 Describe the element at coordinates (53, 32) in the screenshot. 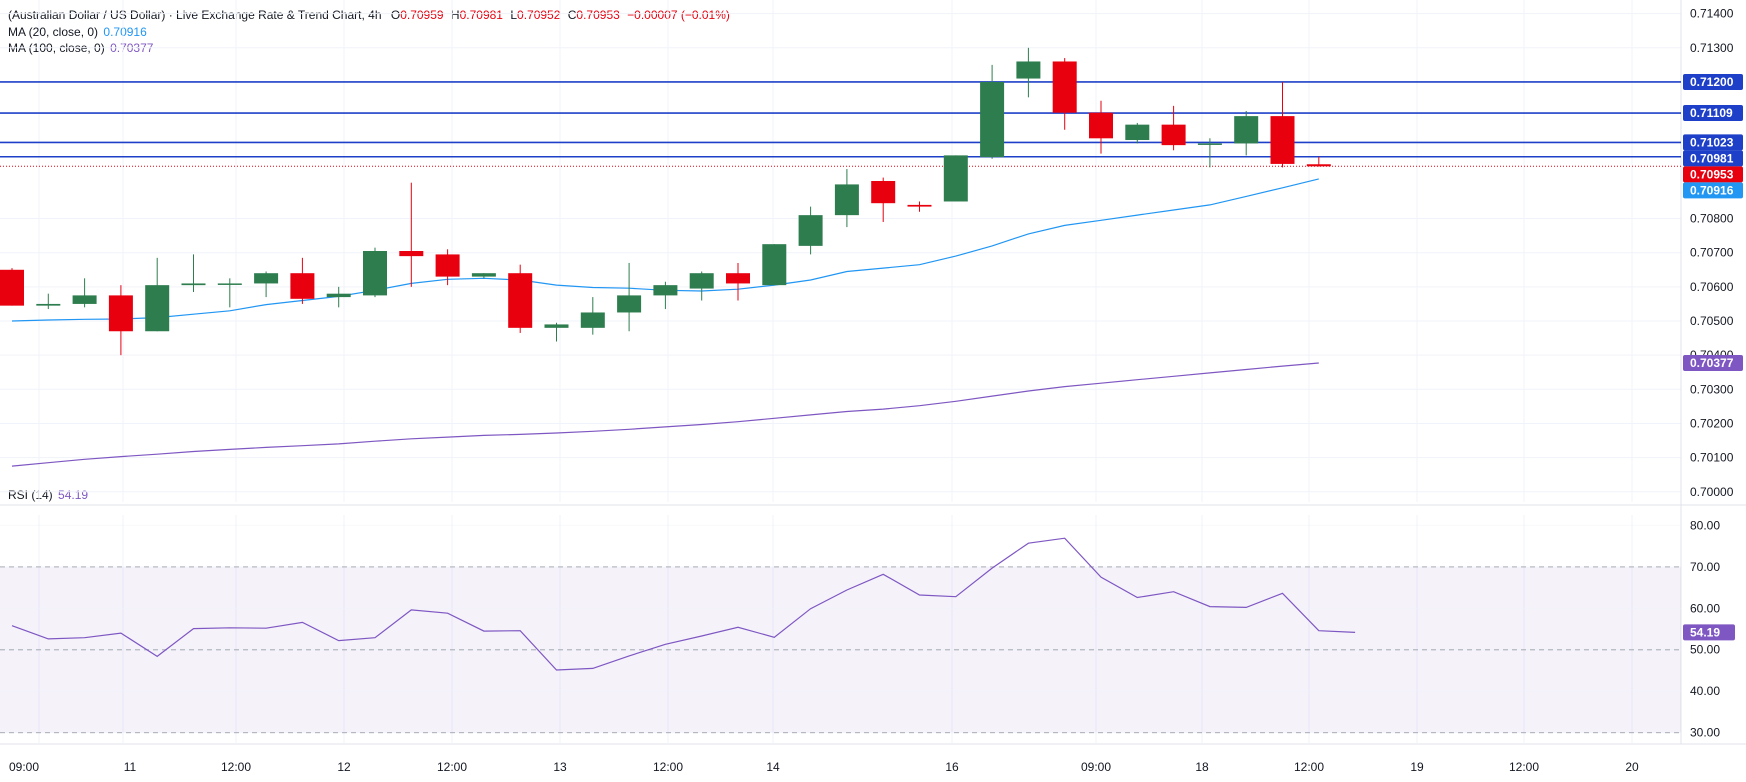

I see `ma20-label: MA (20, close, 0)` at that location.